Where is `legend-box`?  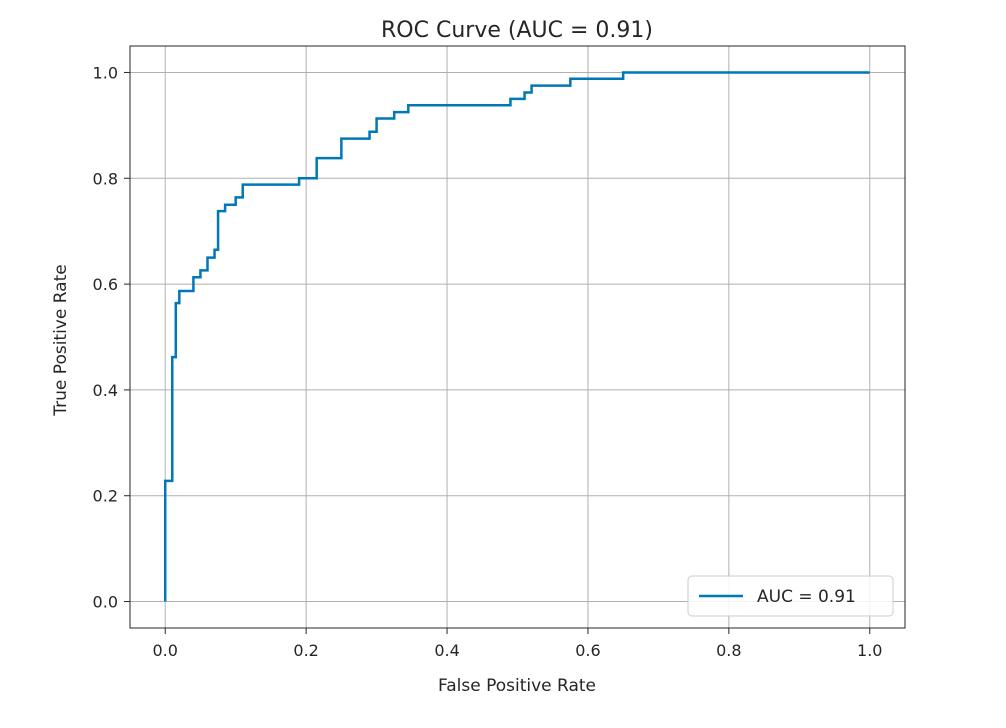
legend-box is located at coordinates (790, 596).